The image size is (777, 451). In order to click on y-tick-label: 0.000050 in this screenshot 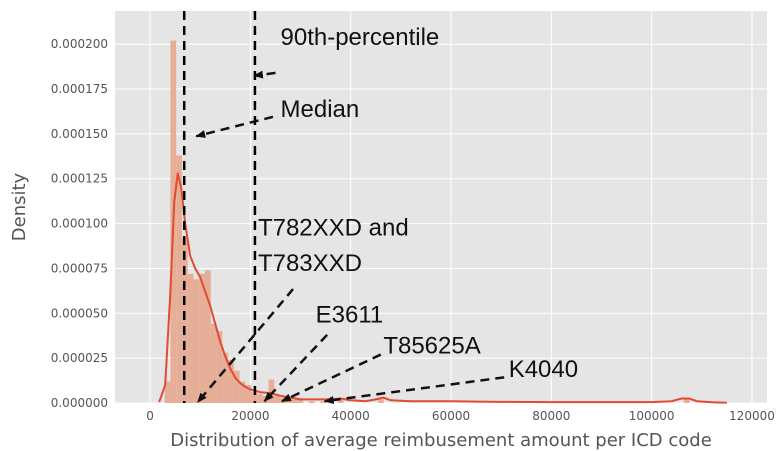, I will do `click(79, 313)`.